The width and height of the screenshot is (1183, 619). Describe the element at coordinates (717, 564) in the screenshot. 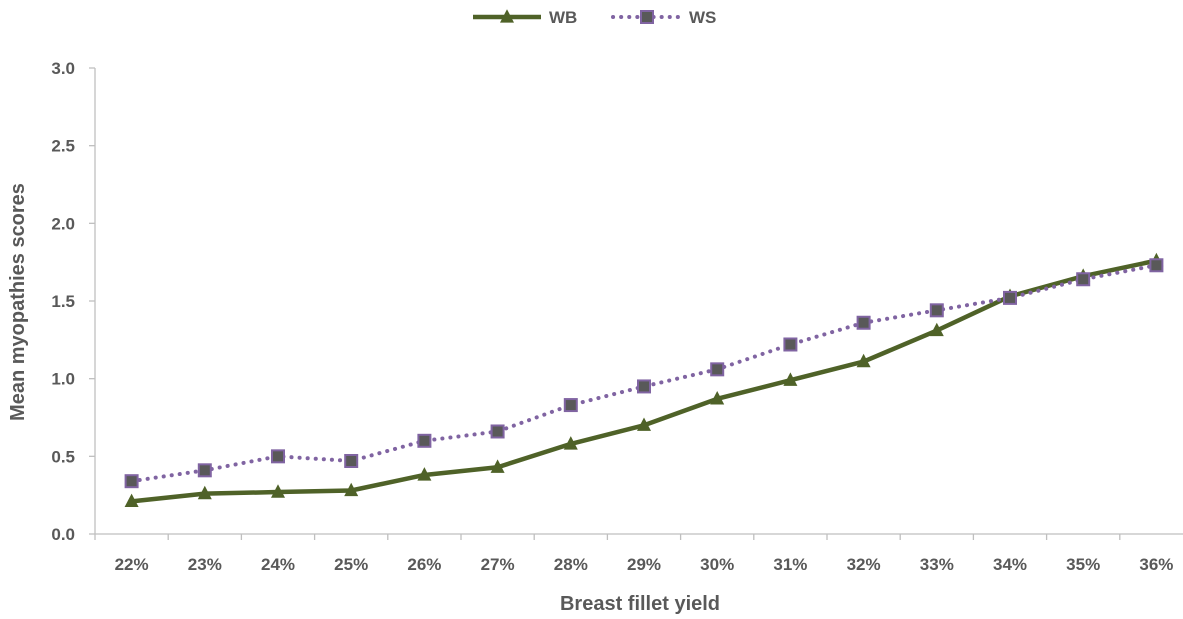

I see `x-tick-label: 30%` at that location.